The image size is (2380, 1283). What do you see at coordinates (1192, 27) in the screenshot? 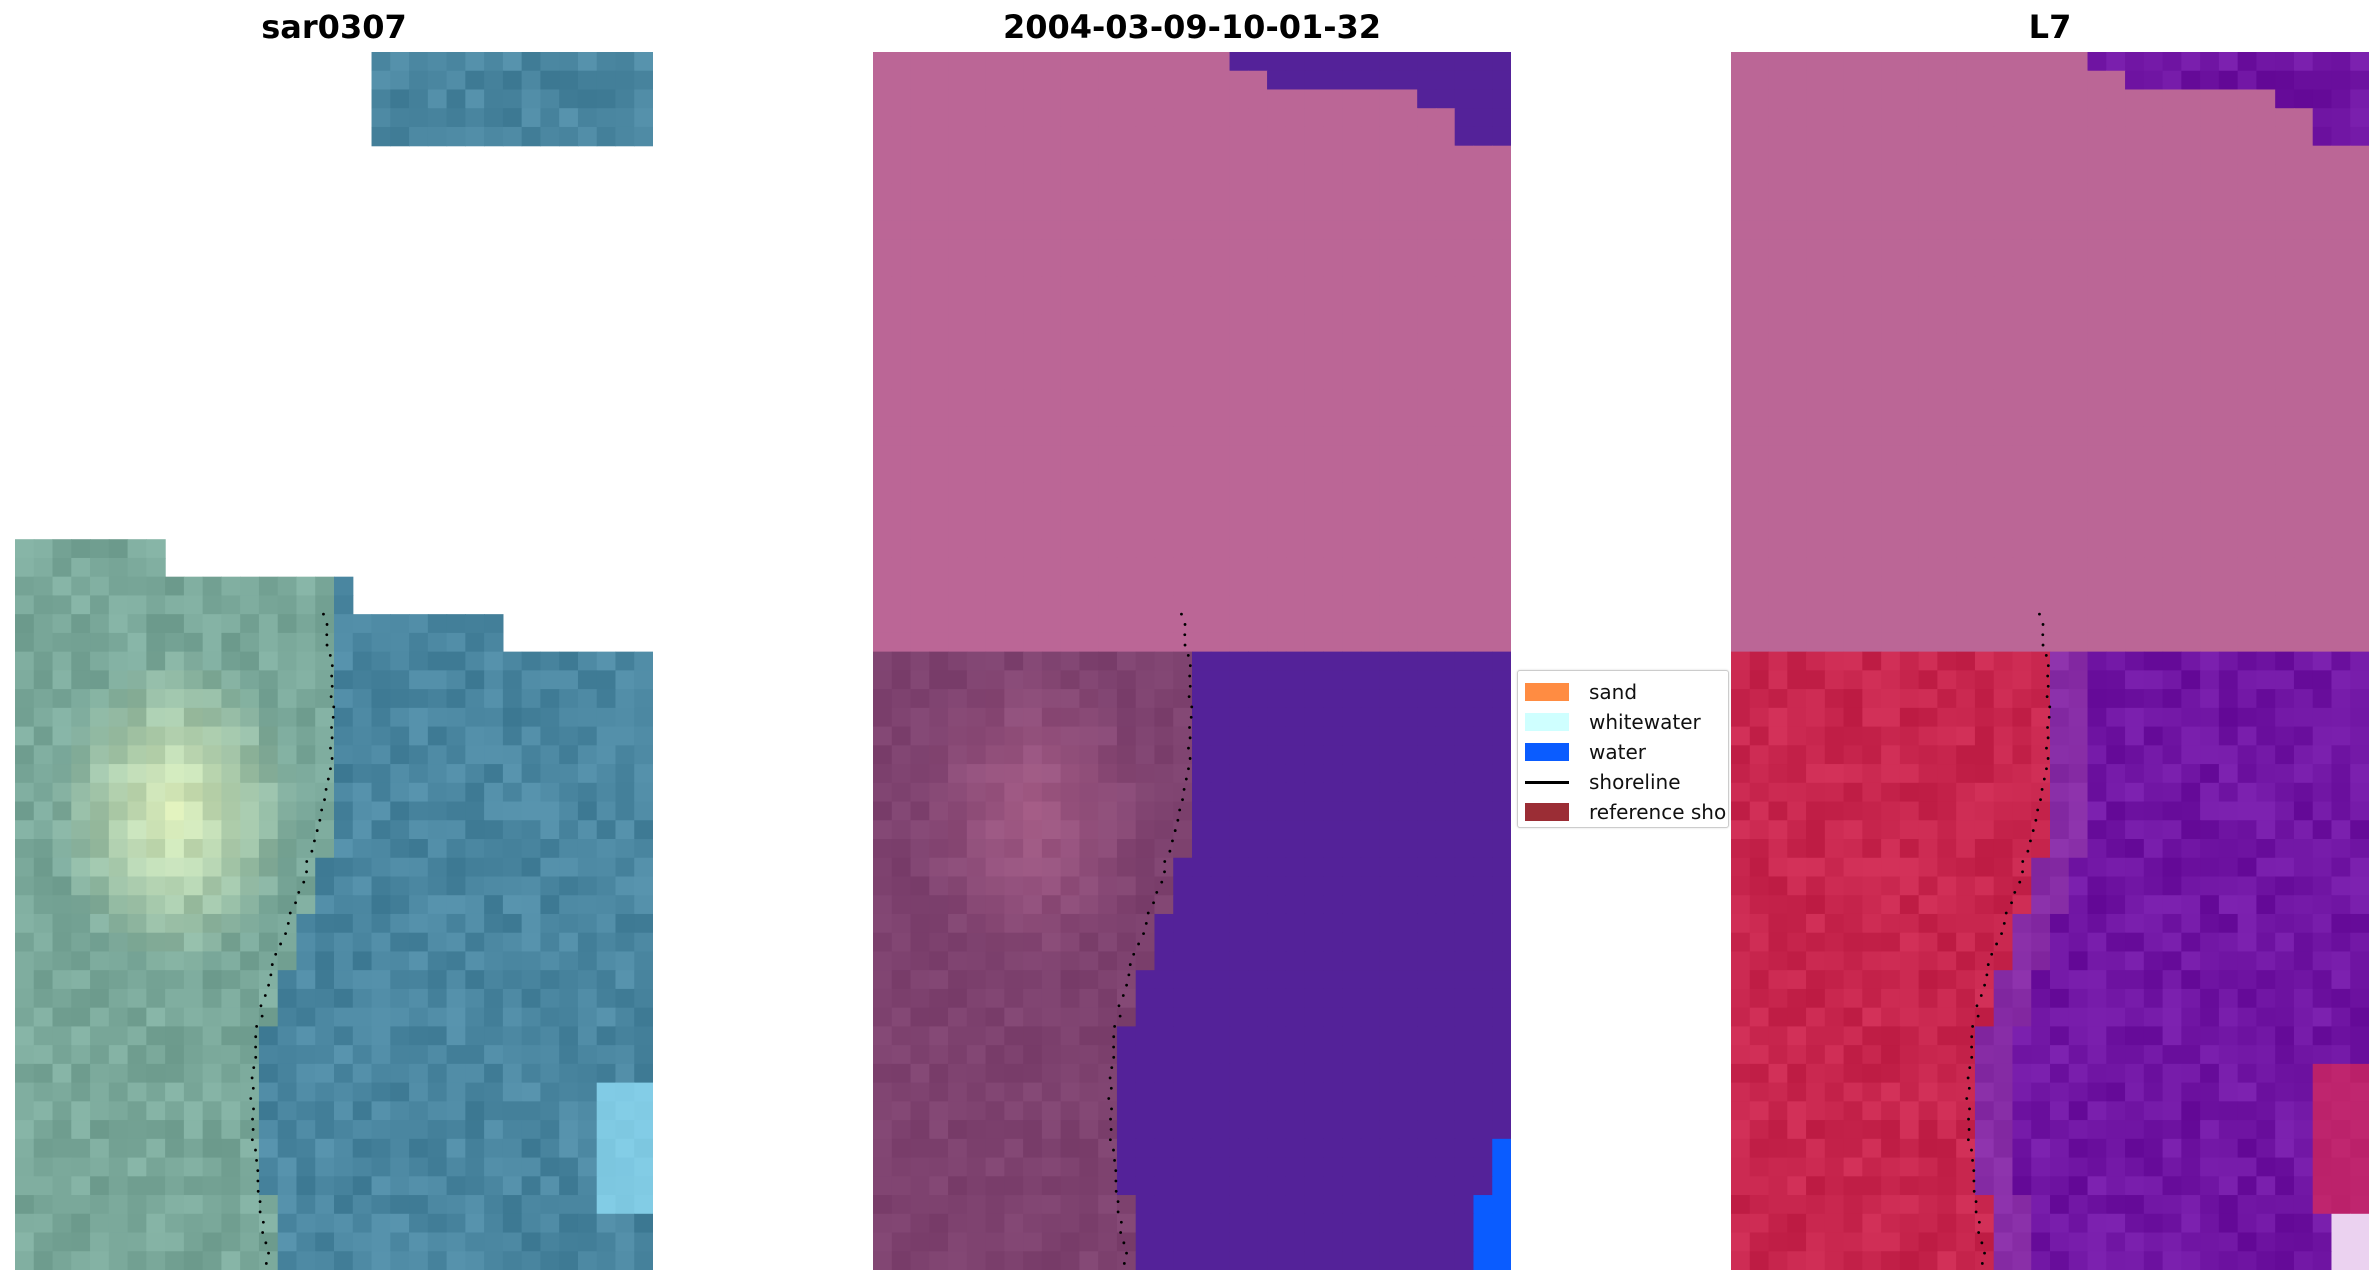
I see `panel-title-2: 2004-03-09-10-01-32` at bounding box center [1192, 27].